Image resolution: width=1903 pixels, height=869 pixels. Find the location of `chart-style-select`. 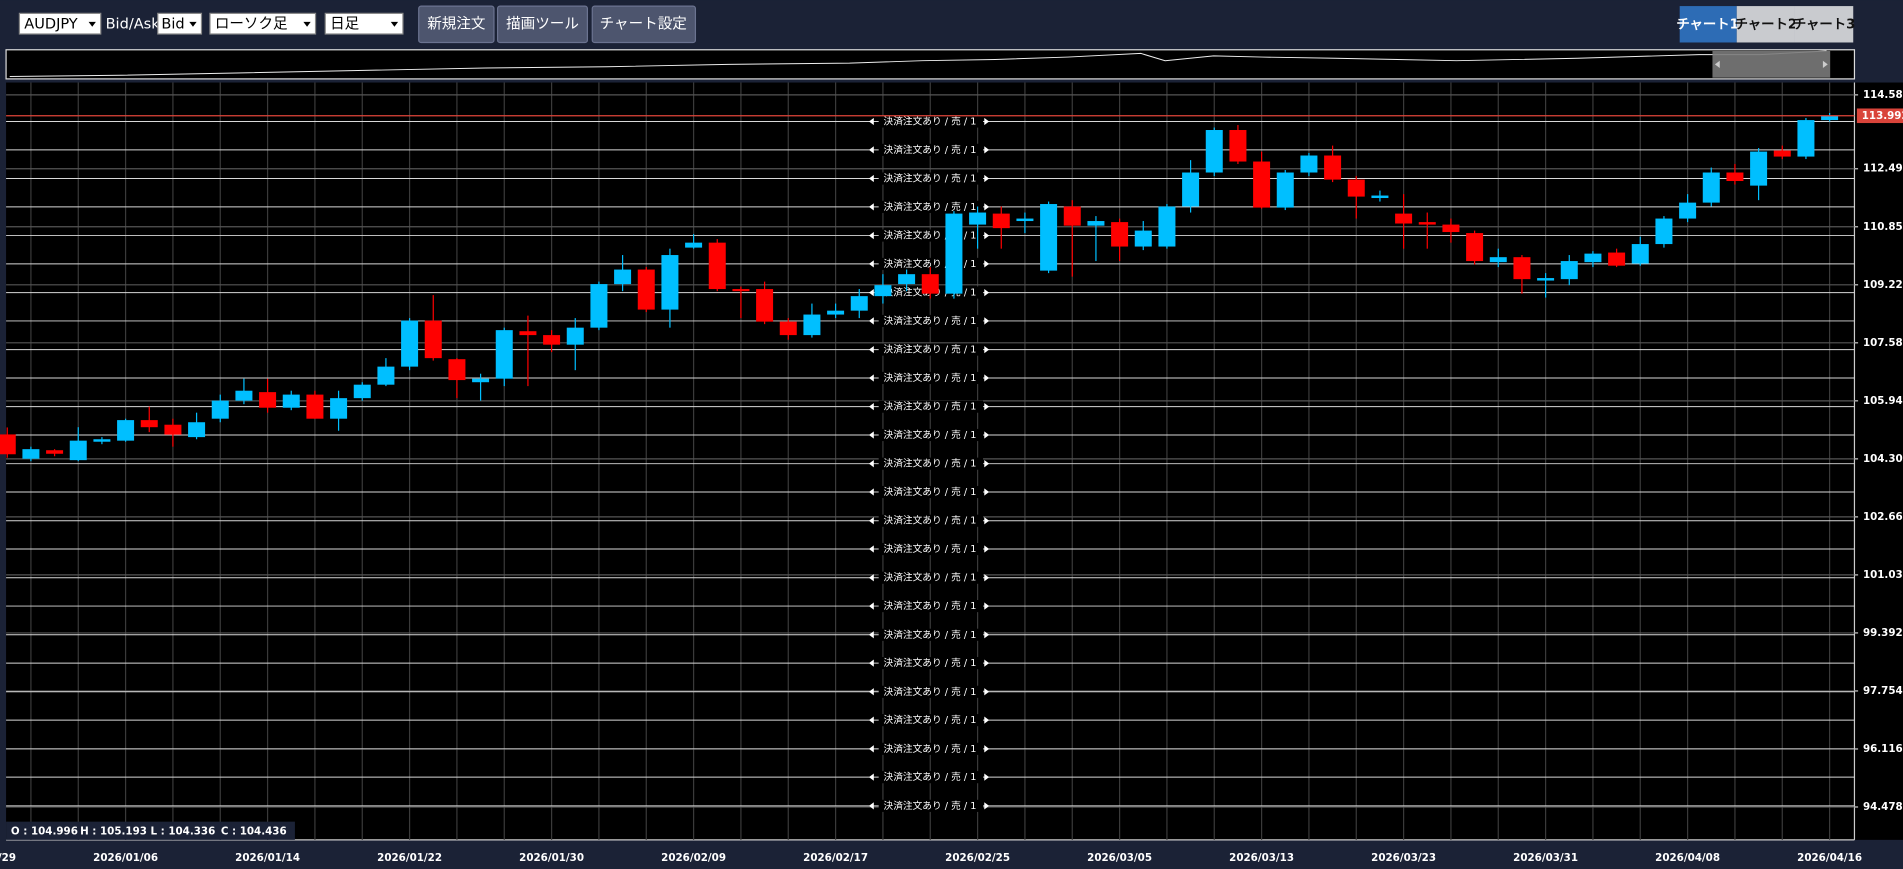

chart-style-select is located at coordinates (263, 23).